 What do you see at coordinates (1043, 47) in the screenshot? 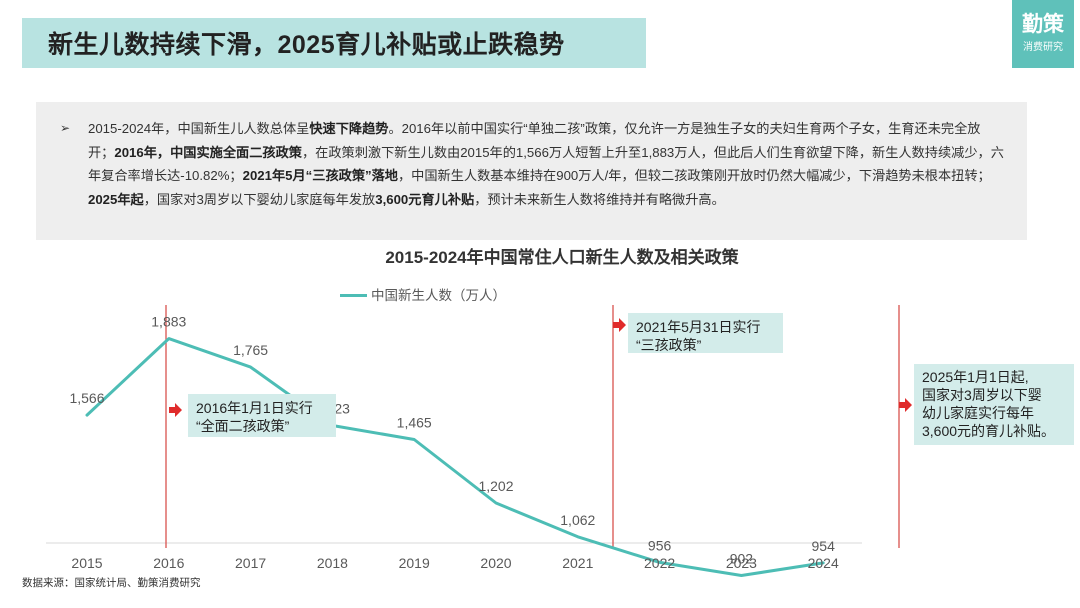
I see `logo-sub-text: 消费研究` at bounding box center [1043, 47].